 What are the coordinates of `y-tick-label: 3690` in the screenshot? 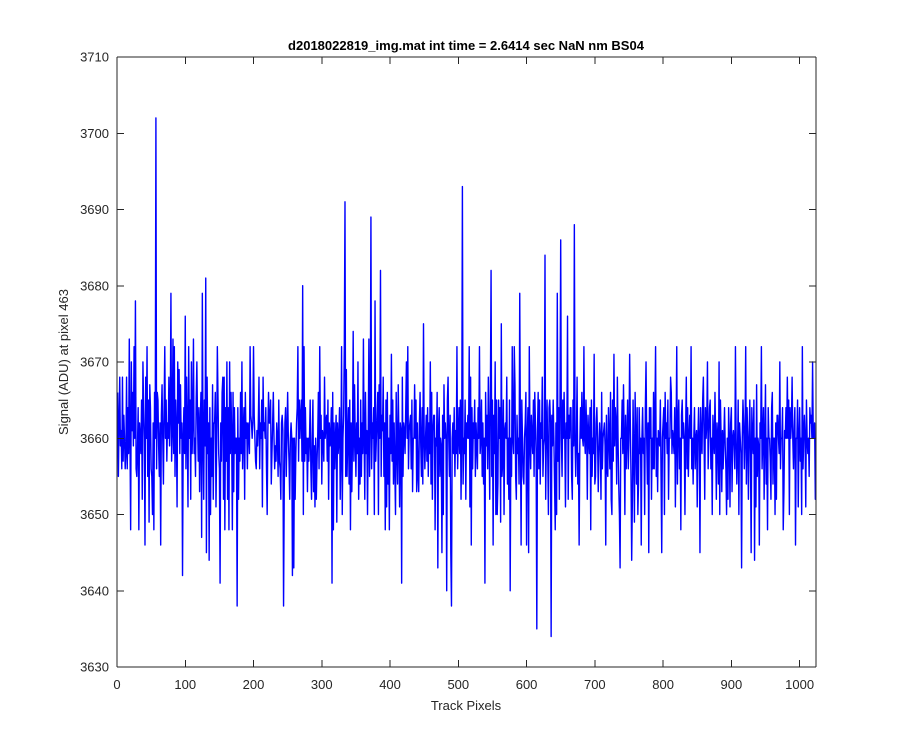 It's located at (94, 209).